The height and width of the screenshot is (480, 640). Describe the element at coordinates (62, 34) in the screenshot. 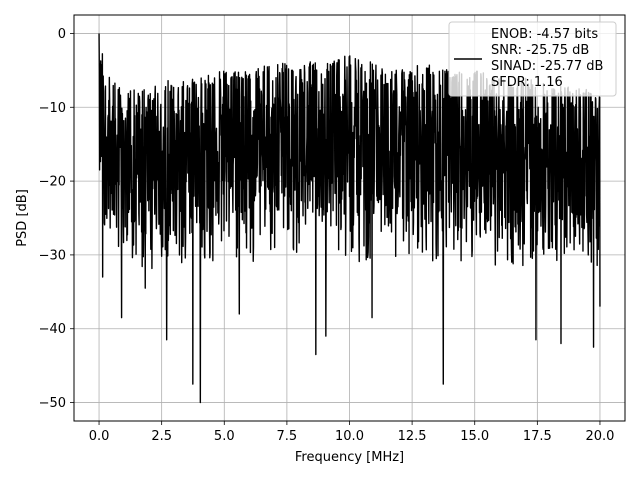

I see `y-tick-label: 0` at that location.